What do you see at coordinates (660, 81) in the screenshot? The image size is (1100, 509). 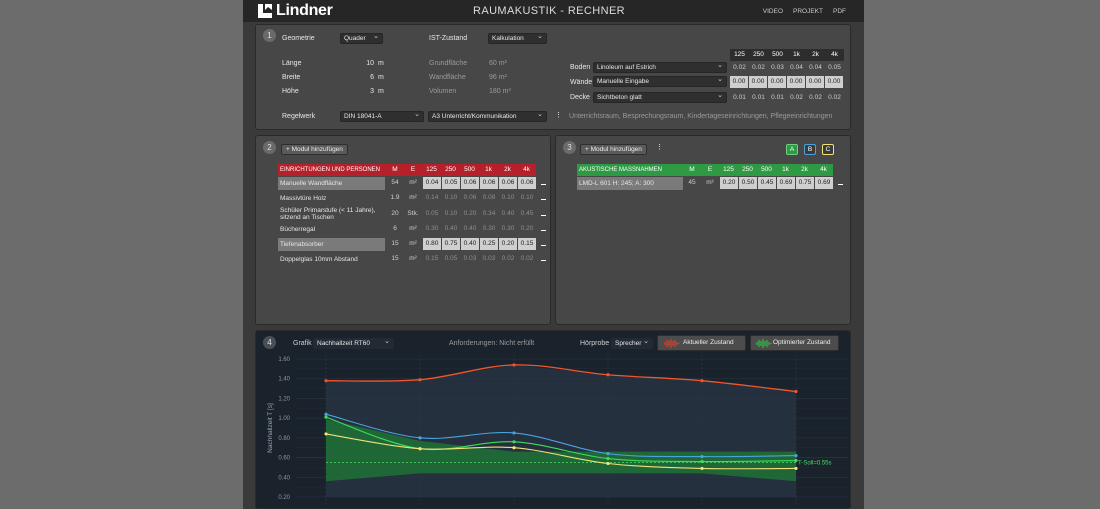 I see `waende-material-select: Manuelle Eingabe` at bounding box center [660, 81].